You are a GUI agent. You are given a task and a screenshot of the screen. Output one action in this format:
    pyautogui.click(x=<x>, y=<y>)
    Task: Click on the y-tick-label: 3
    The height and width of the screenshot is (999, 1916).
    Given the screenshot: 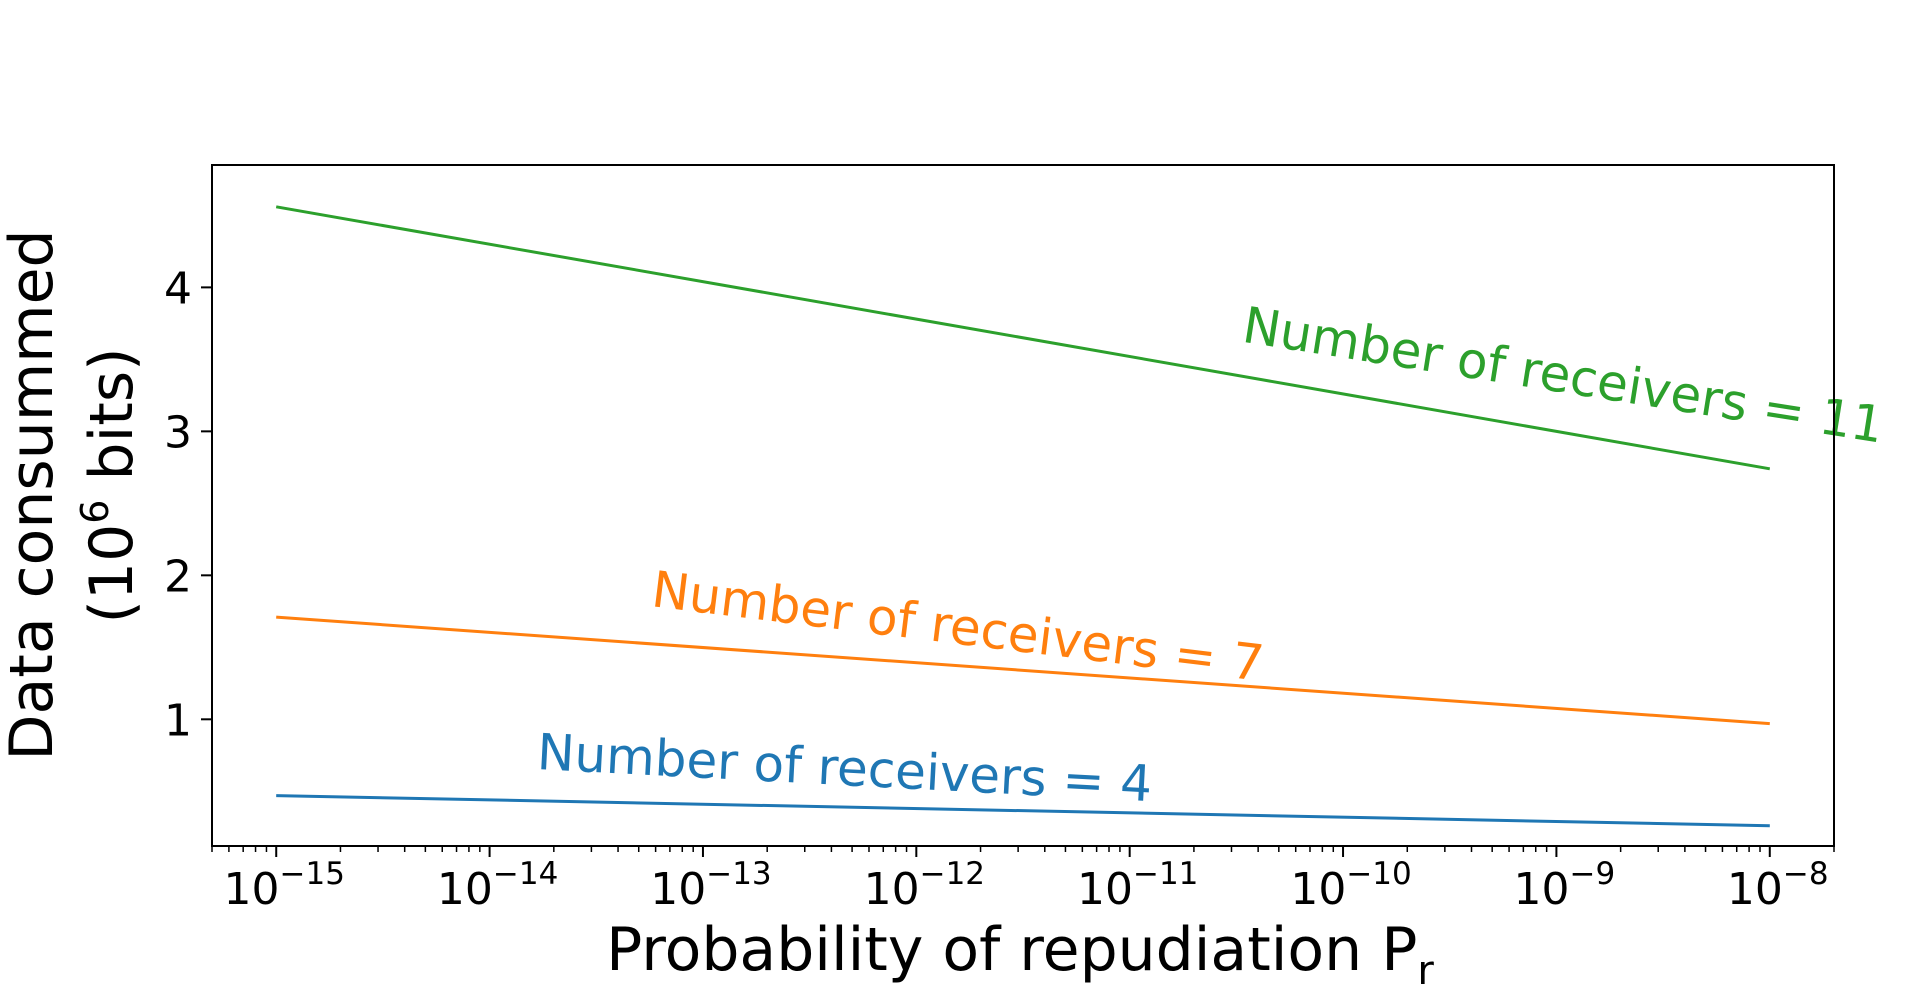 What is the action you would take?
    pyautogui.click(x=178, y=432)
    